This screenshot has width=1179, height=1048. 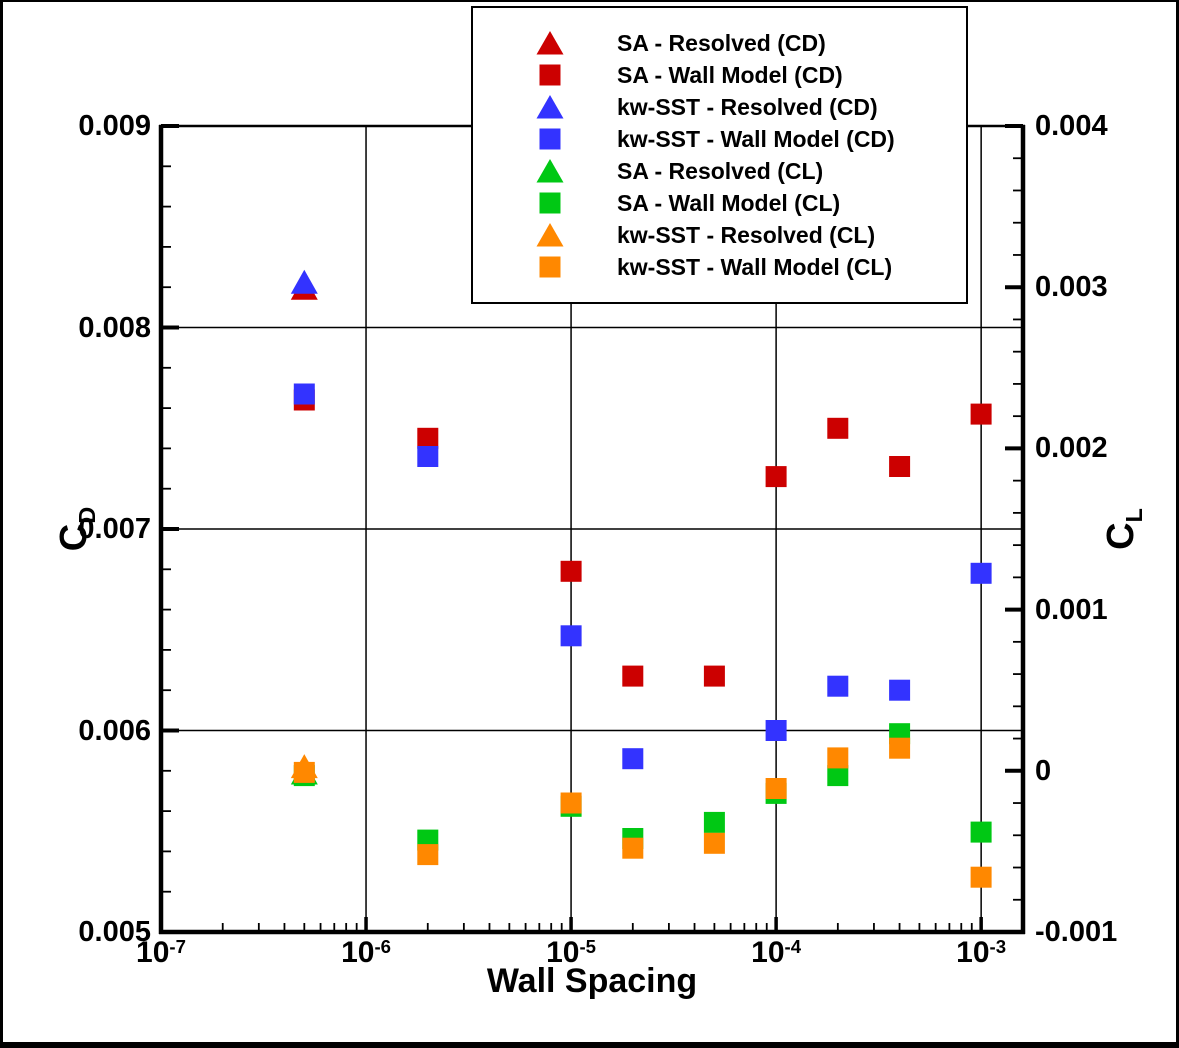 I want to click on x-tick-label-1: 10⁻⁶, so click(x=366, y=952).